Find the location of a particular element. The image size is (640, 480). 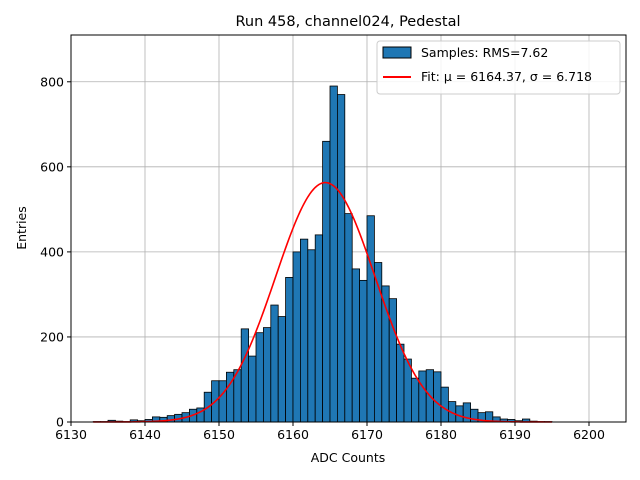

x-tick-label: 6190 is located at coordinates (515, 434).